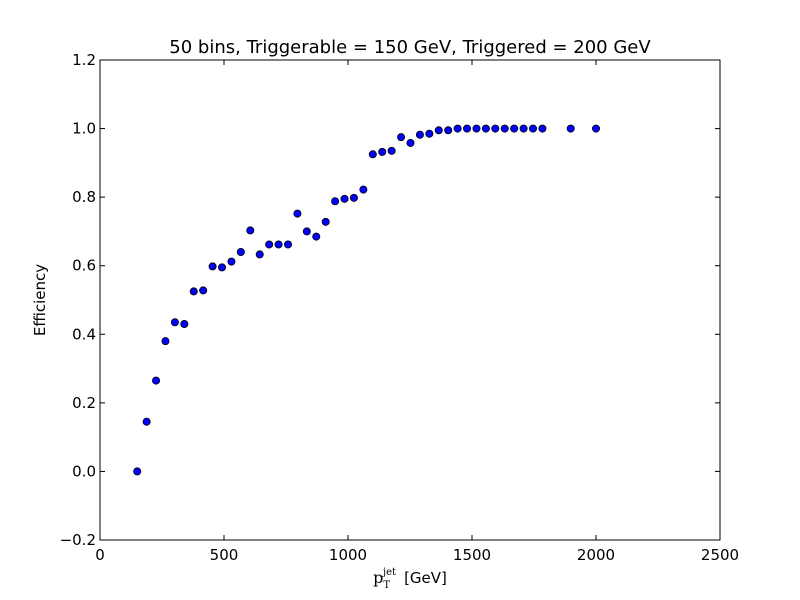 The height and width of the screenshot is (600, 800). I want to click on x-axis-label: pTjet [GeV], so click(410, 579).